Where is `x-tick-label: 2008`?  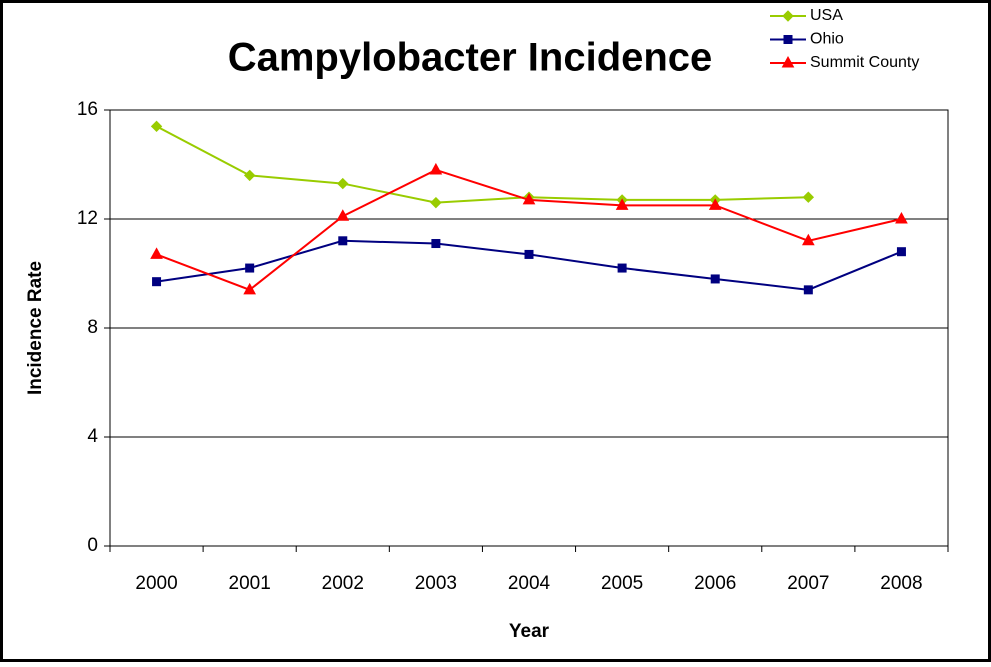
x-tick-label: 2008 is located at coordinates (901, 583).